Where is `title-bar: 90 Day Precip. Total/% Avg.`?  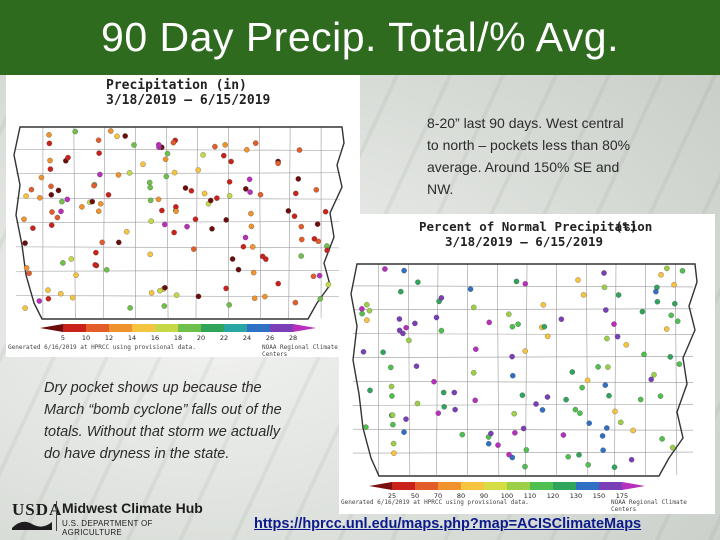 title-bar: 90 Day Precip. Total/% Avg. is located at coordinates (360, 37).